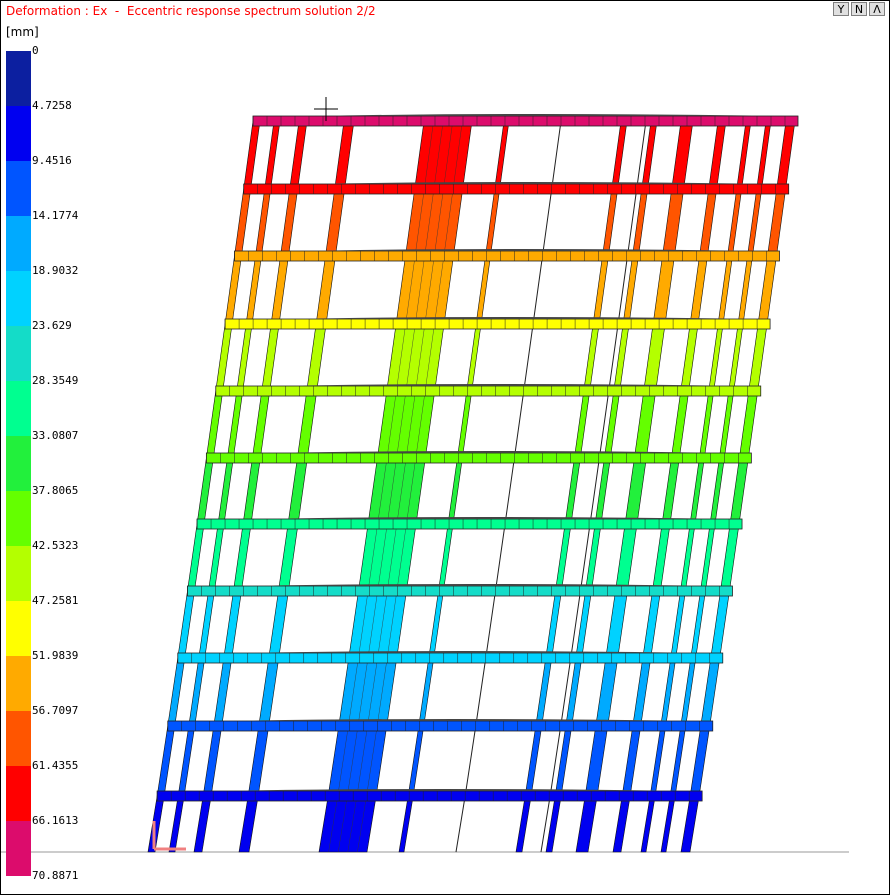 This screenshot has width=890, height=895. What do you see at coordinates (55, 270) in the screenshot?
I see `legend-label: 18.9032` at bounding box center [55, 270].